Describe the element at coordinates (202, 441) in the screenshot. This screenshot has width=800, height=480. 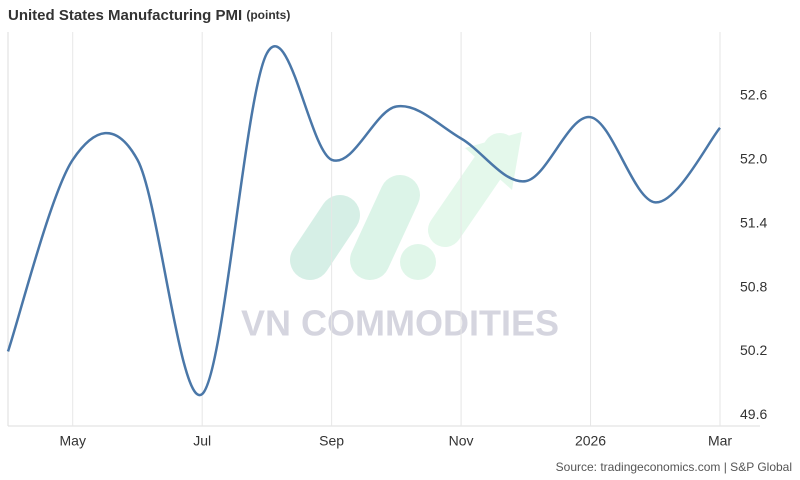
I see `x-tick-label: Jul` at that location.